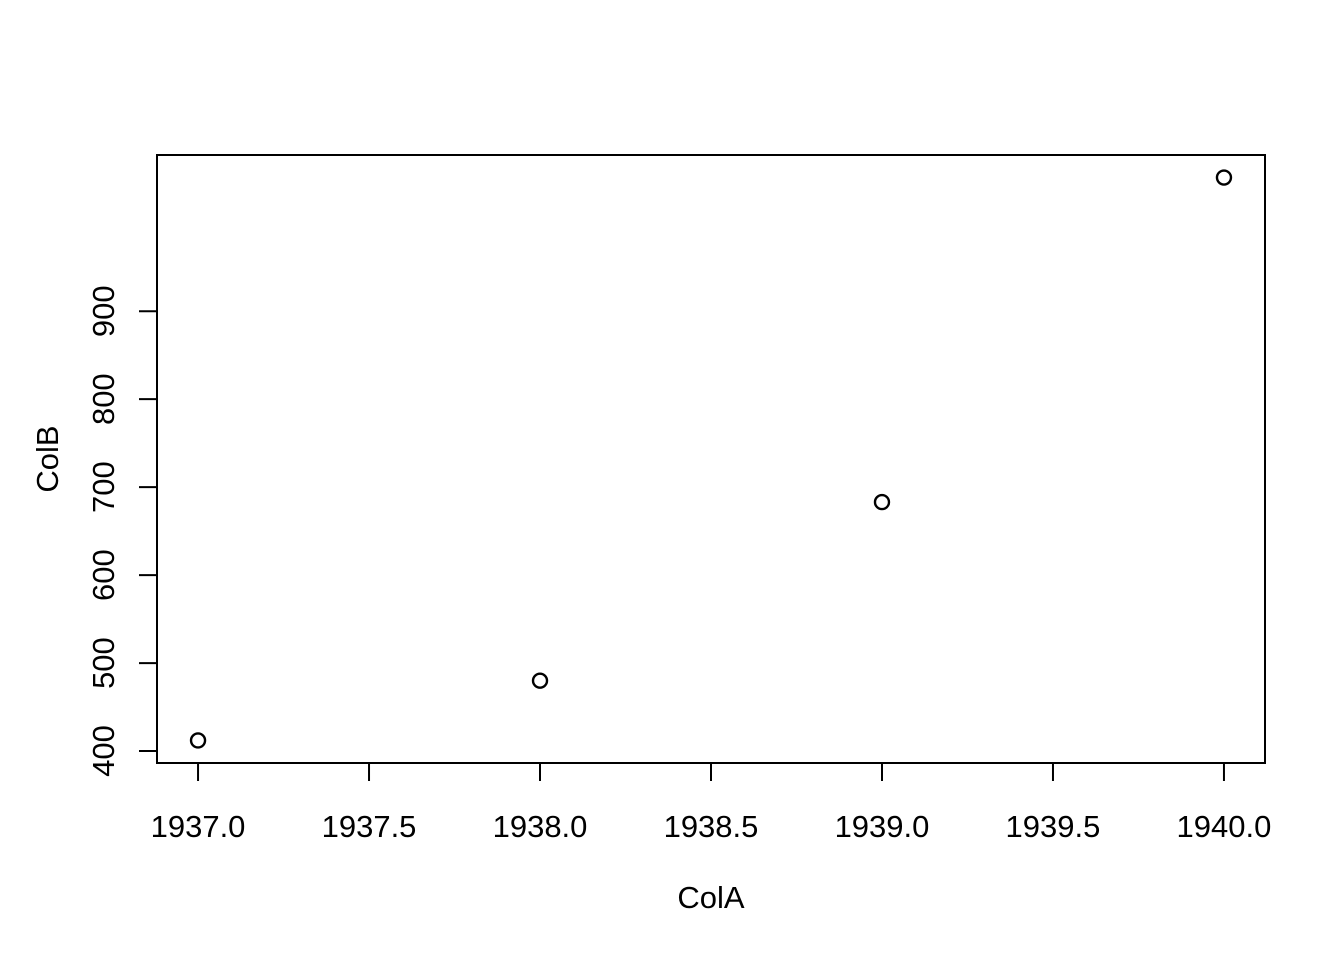 The width and height of the screenshot is (1344, 960). I want to click on x-tick-label: 1937.0, so click(198, 826).